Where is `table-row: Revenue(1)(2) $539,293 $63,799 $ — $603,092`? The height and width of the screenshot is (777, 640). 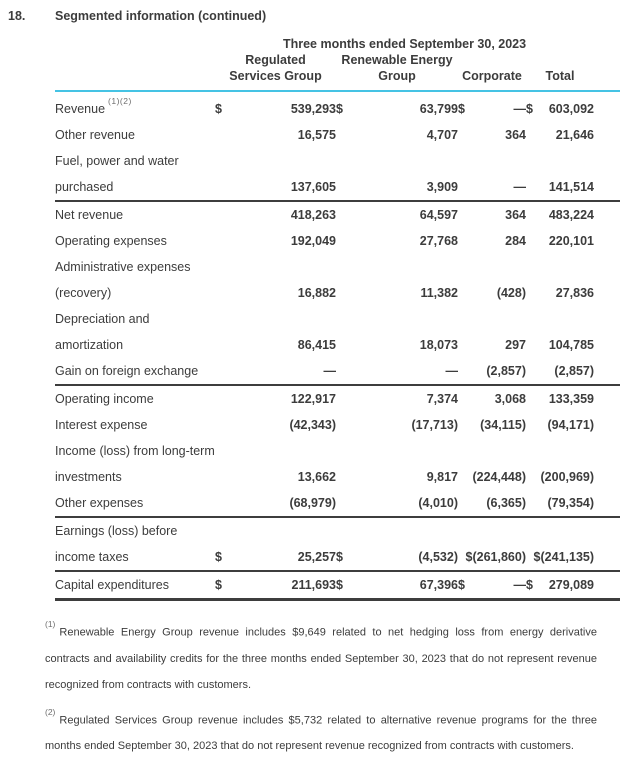
table-row: Revenue(1)(2) $539,293 $63,799 $ — $603,092 is located at coordinates (337, 106).